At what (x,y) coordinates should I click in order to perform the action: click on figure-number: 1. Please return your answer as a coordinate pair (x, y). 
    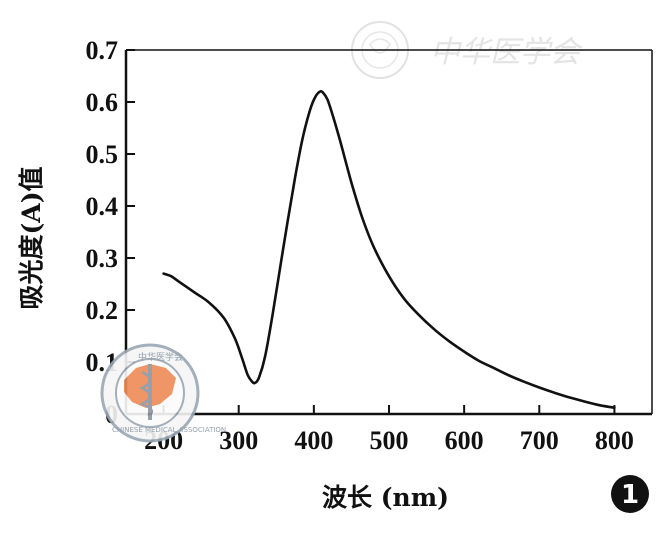
    Looking at the image, I should click on (630, 495).